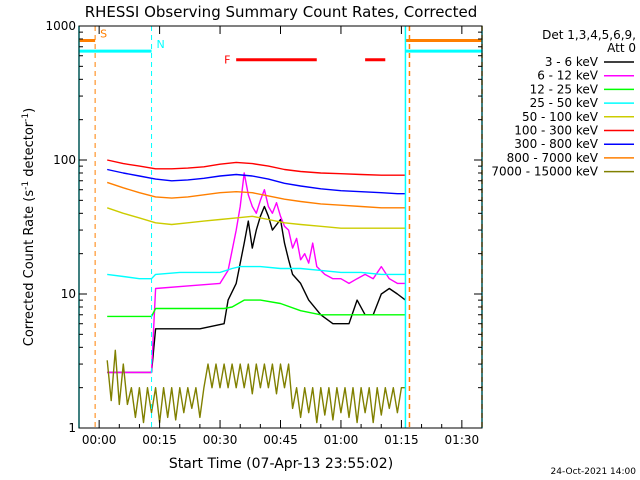 This screenshot has height=480, width=640. What do you see at coordinates (256, 218) in the screenshot?
I see `series-line-50-100-kev` at bounding box center [256, 218].